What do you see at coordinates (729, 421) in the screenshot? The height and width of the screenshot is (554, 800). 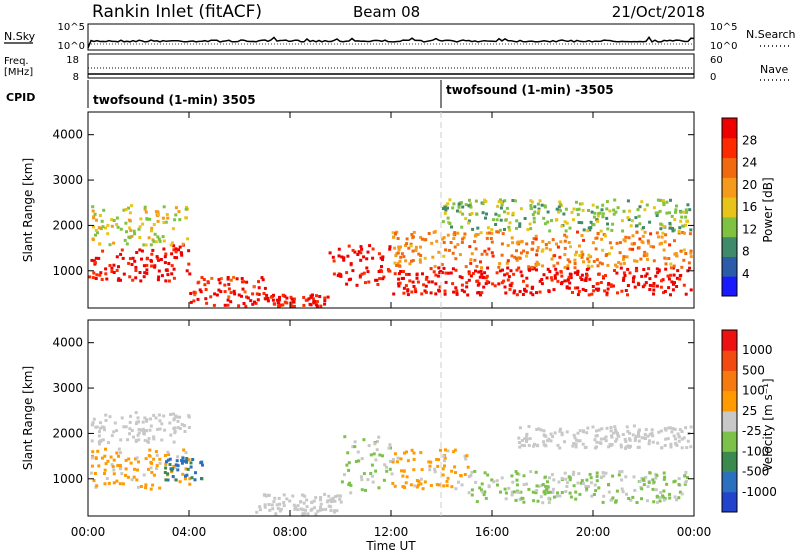 I see `colorbar-frame` at bounding box center [729, 421].